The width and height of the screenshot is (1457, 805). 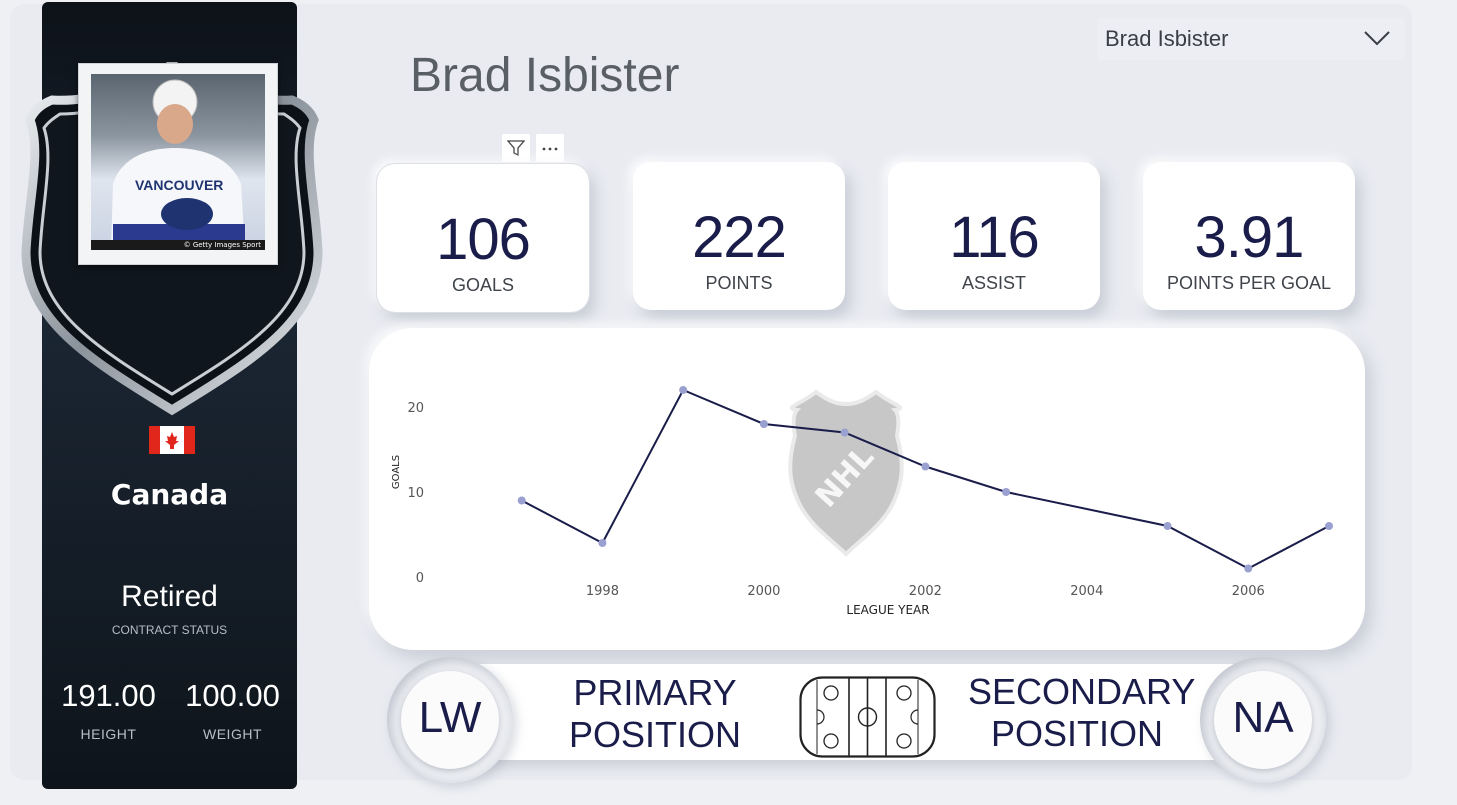 I want to click on x-tick-label: 2006, so click(x=1248, y=591).